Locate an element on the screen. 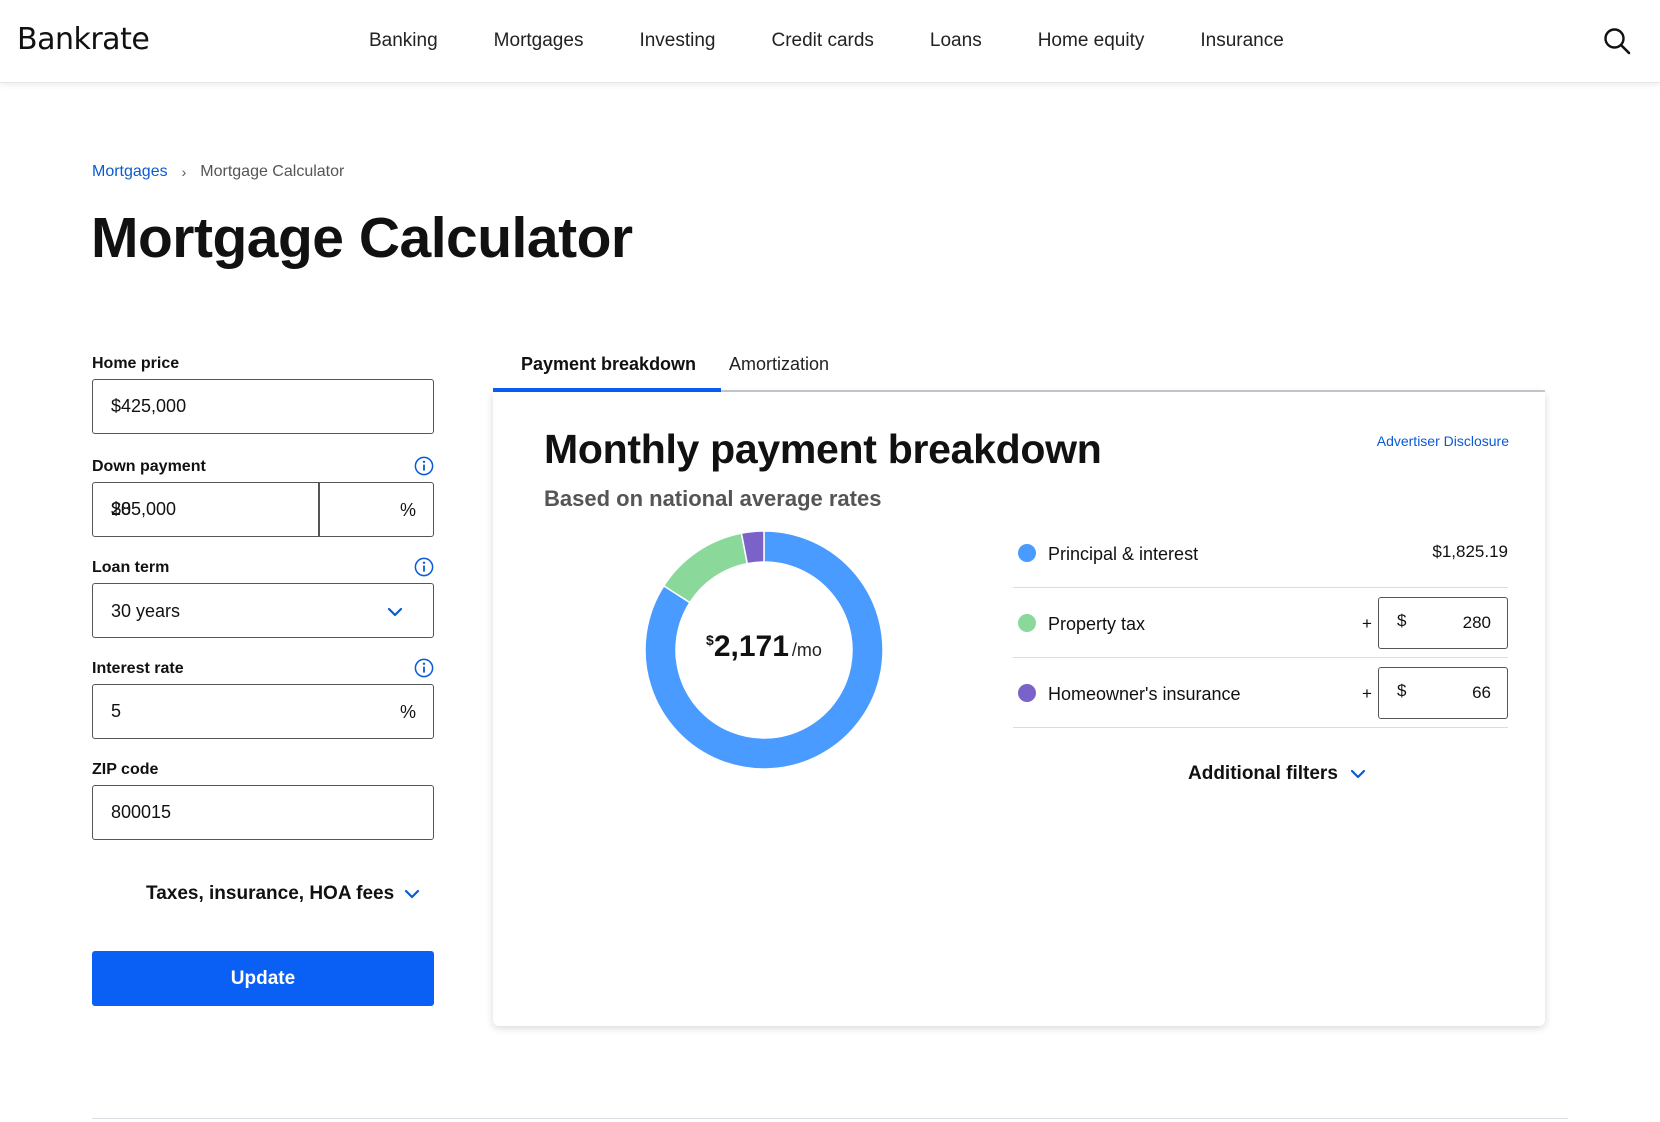  nav-mortgages: Mortgages is located at coordinates (538, 40).